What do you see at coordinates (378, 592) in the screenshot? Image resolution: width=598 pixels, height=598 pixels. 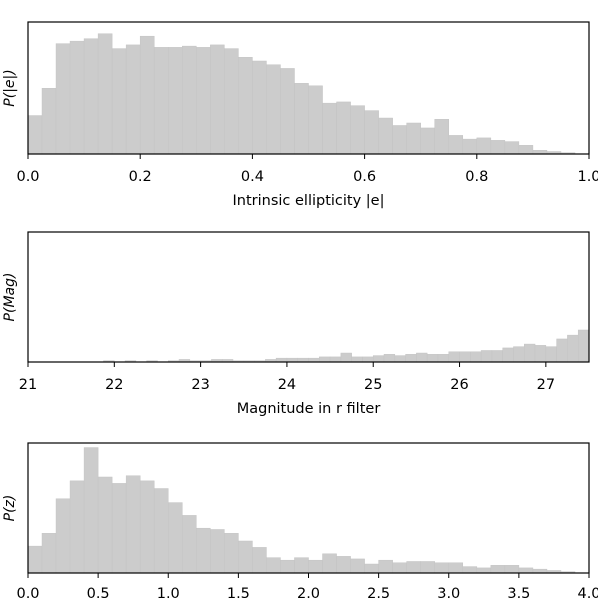 I see `x-tick-label: 2.5` at bounding box center [378, 592].